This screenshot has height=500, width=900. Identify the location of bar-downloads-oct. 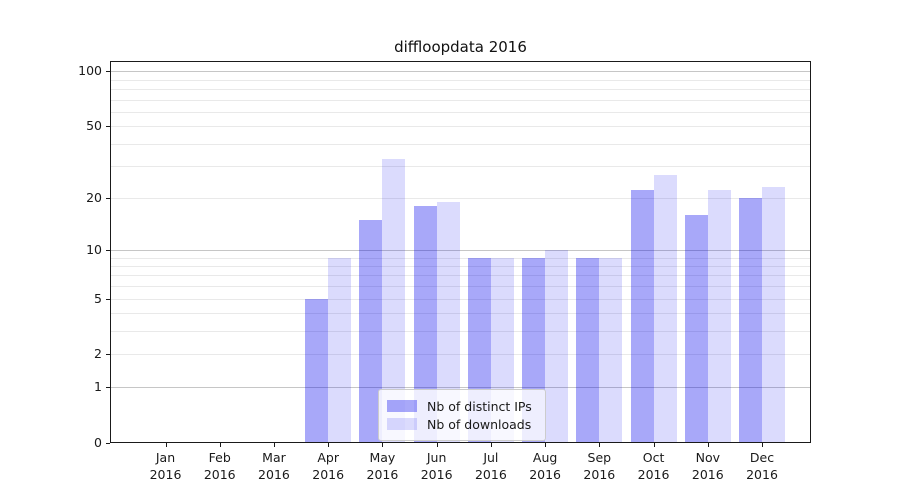
(665, 308).